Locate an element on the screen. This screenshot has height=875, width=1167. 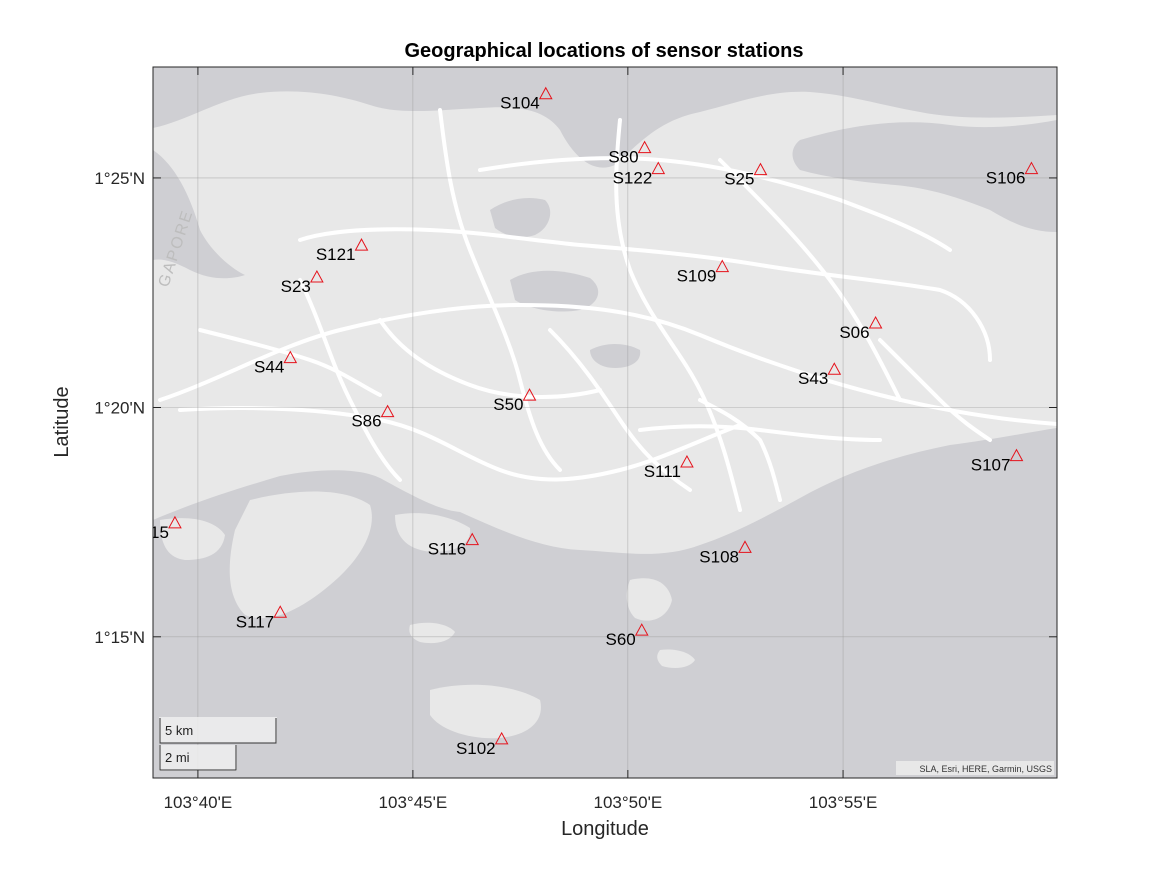
scale-bar: 5 km 2 mi is located at coordinates (218, 744).